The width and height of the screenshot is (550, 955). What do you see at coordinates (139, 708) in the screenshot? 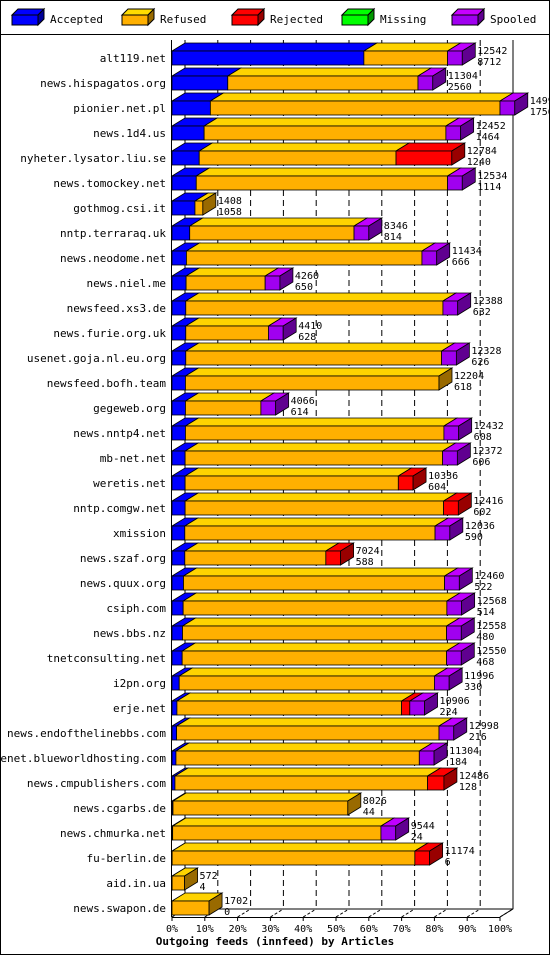
I see `host-label: erje.net` at bounding box center [139, 708].